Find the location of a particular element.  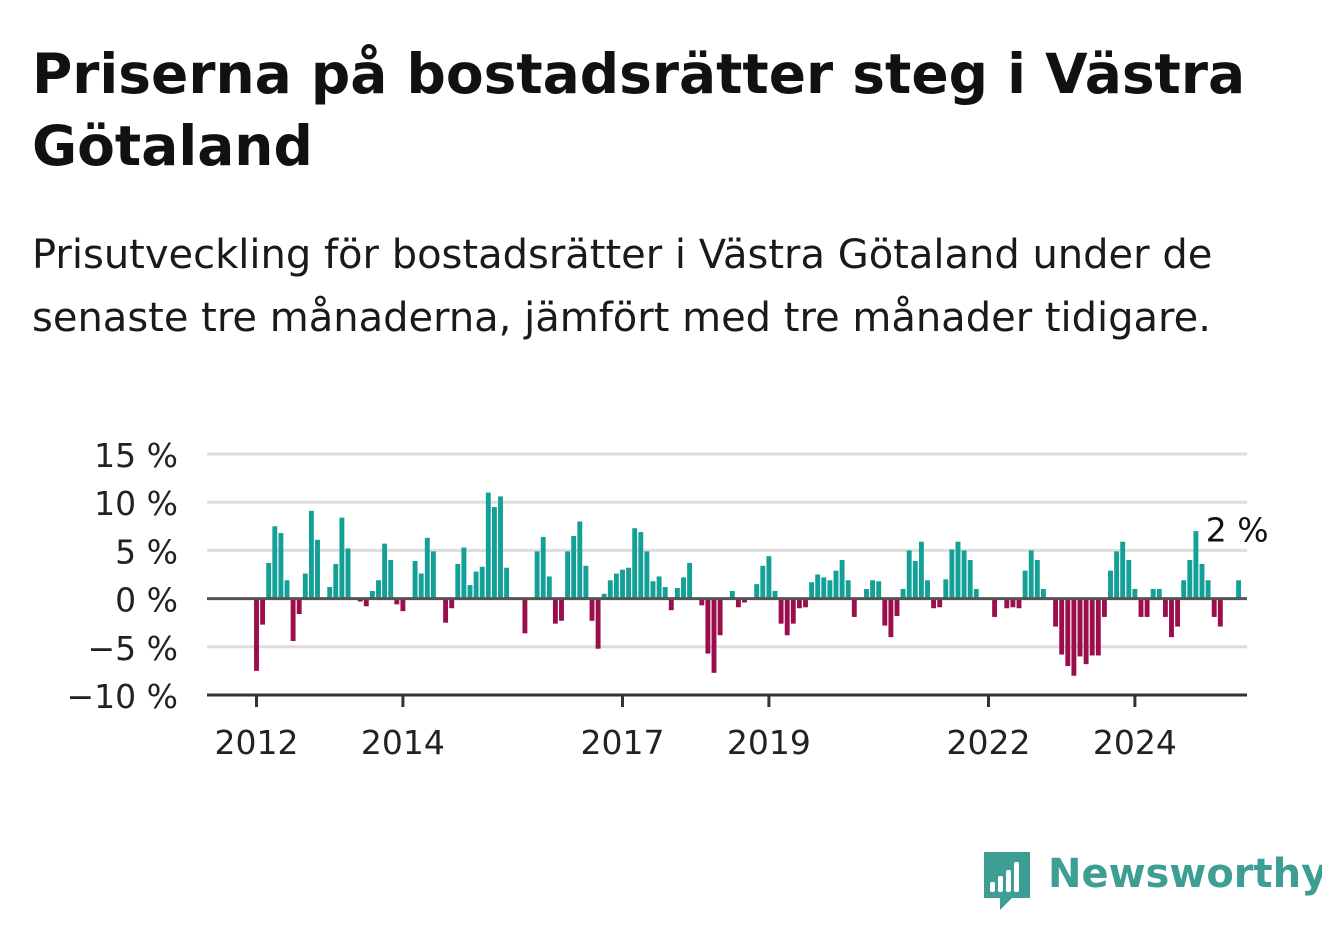

x-tick-label: 2012 is located at coordinates (257, 742).